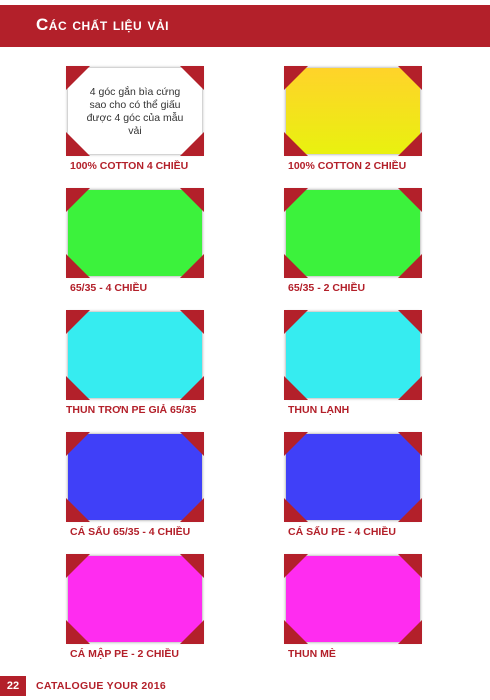 The width and height of the screenshot is (490, 700). Describe the element at coordinates (130, 532) in the screenshot. I see `swatch-label: CÁ SẤU 65/35 - 4 CHIỀU` at that location.